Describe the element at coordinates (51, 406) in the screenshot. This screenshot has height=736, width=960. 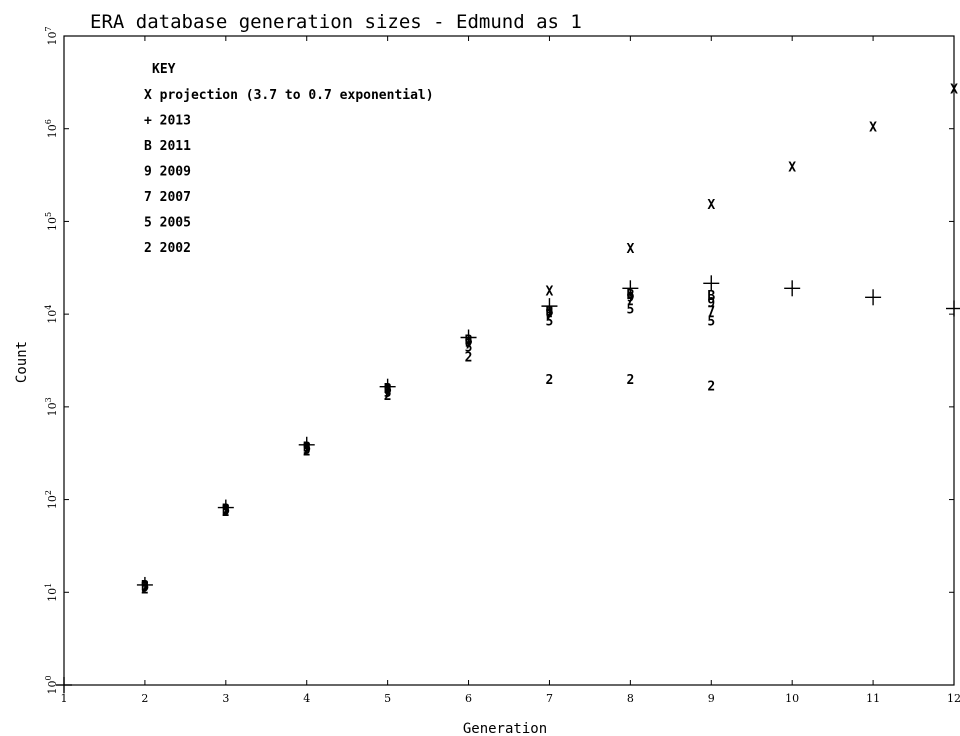
I see `y-tick-label: 103` at that location.